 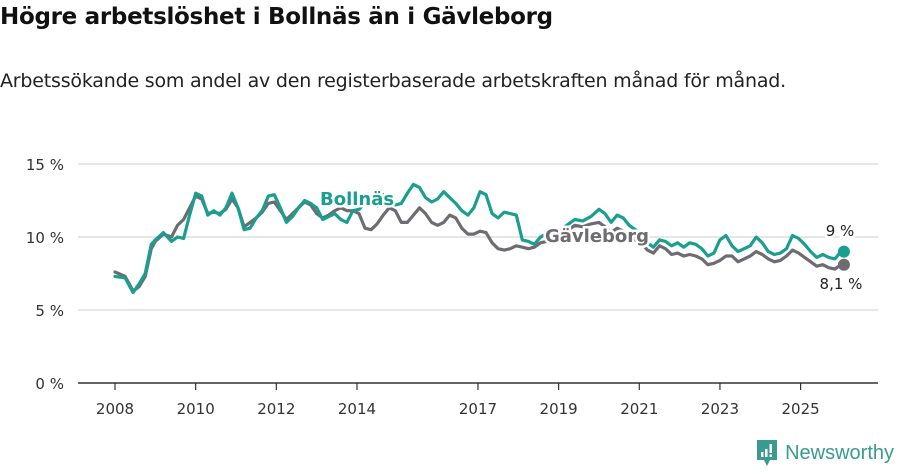 What do you see at coordinates (49, 311) in the screenshot?
I see `y-tick-label: 5 %` at bounding box center [49, 311].